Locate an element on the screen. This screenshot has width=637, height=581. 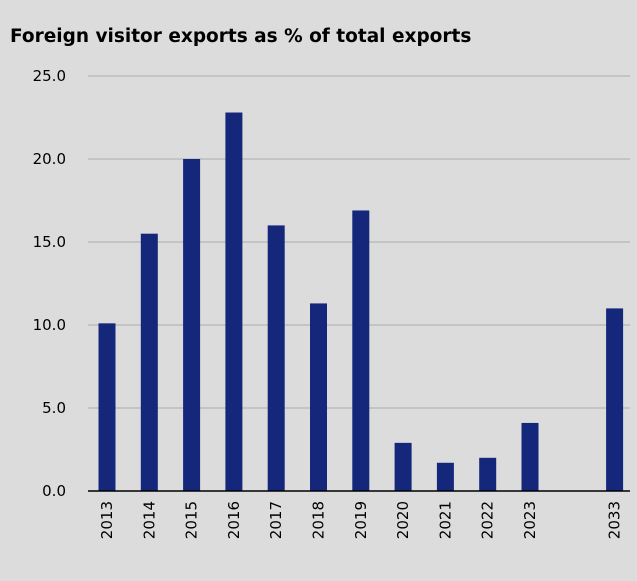
bar-2033 is located at coordinates (615, 399).